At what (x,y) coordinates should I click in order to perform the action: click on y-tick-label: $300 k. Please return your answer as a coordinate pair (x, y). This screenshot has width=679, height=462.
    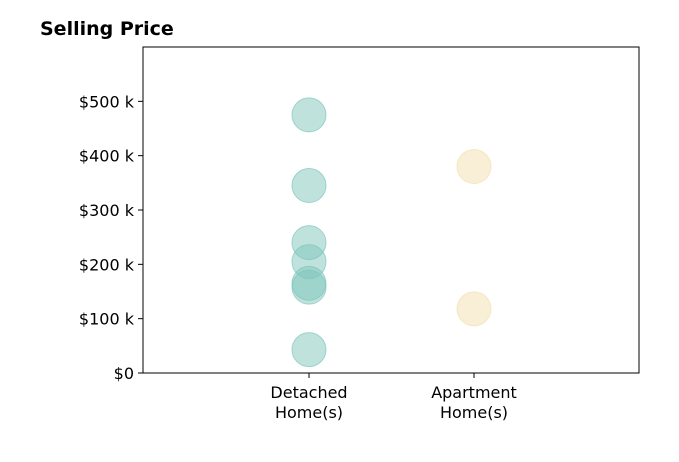
    Looking at the image, I should click on (107, 210).